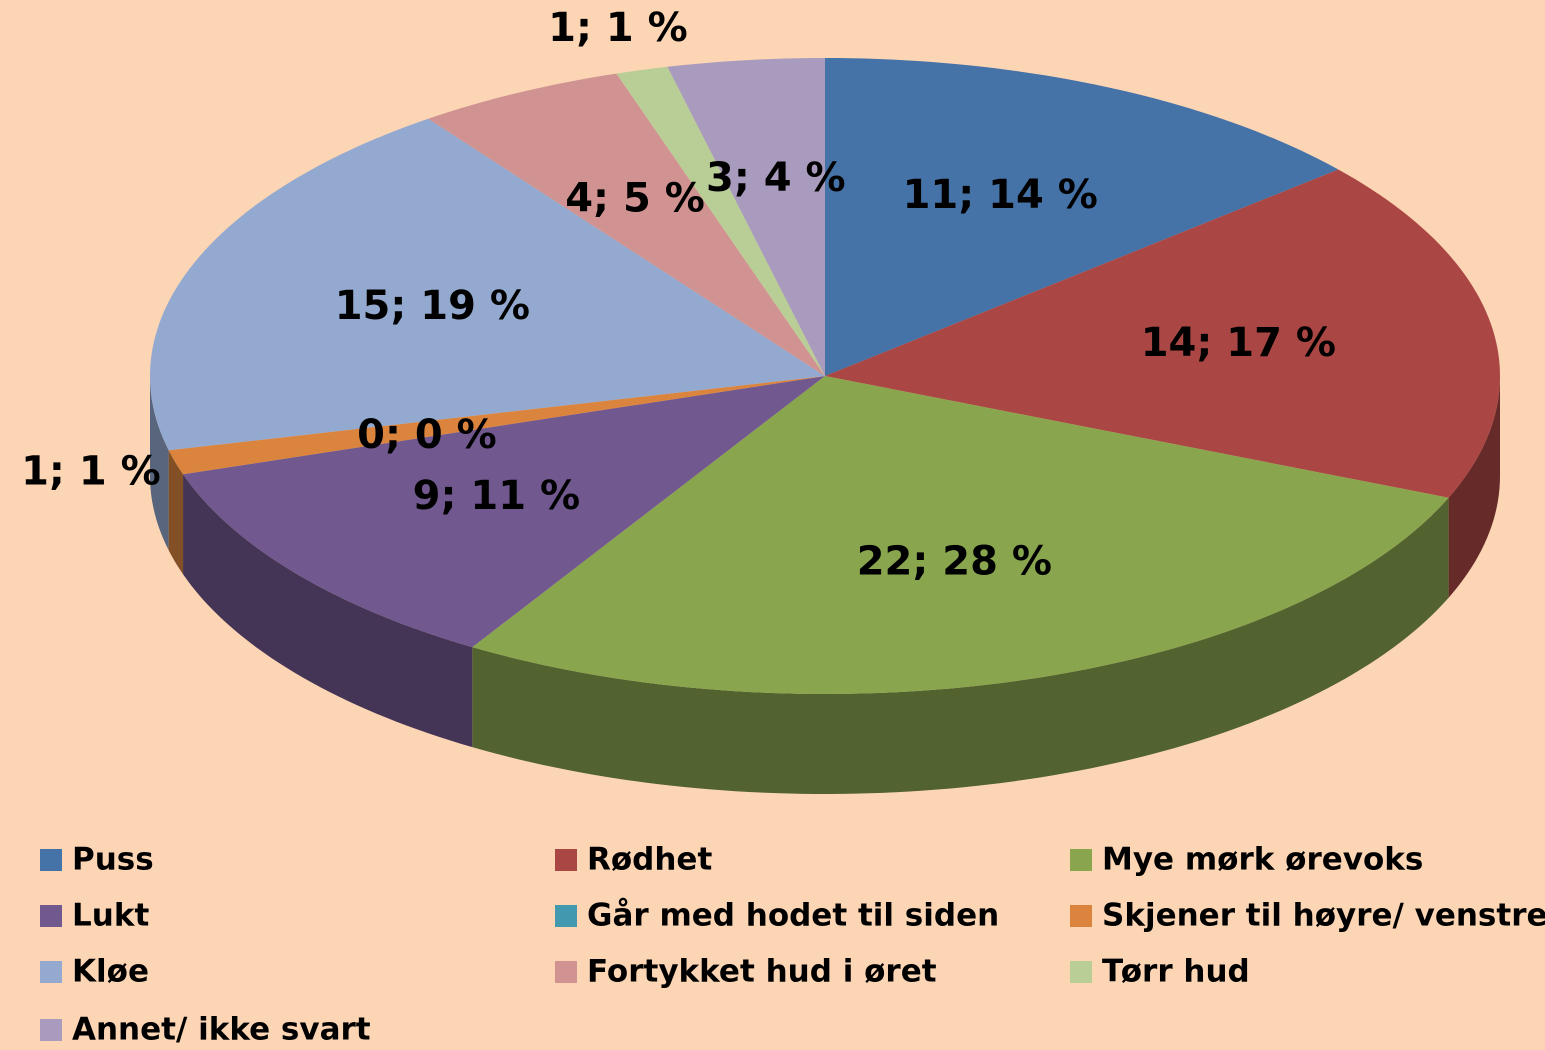 The width and height of the screenshot is (1545, 1050). Describe the element at coordinates (954, 562) in the screenshot. I see `data-label: 22; 28 %` at that location.